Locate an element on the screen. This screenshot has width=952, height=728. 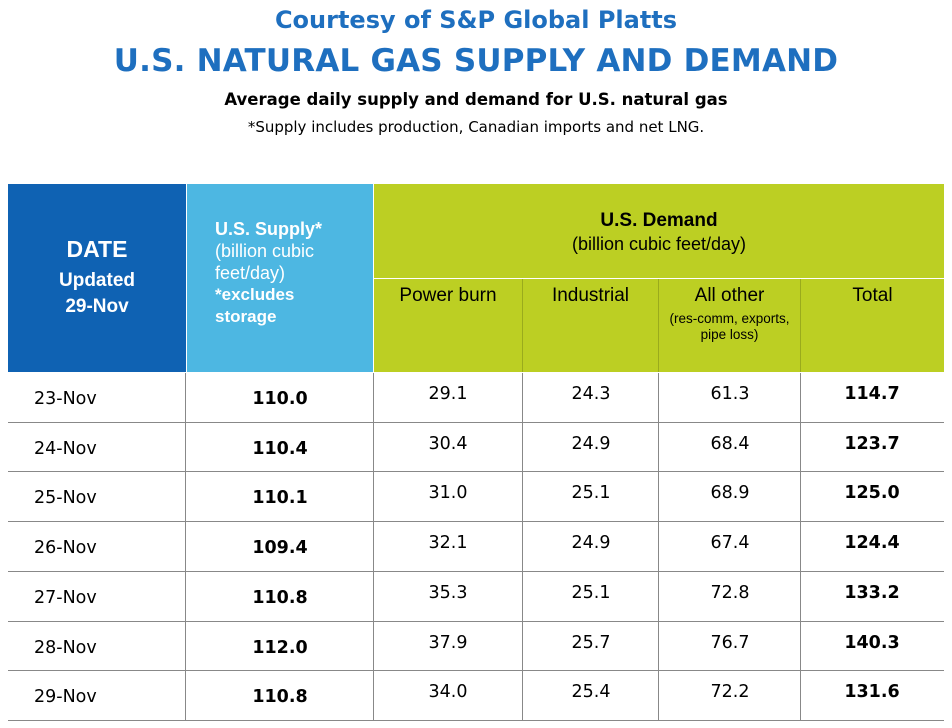
power-burn-cell: 37.9 is located at coordinates (448, 642).